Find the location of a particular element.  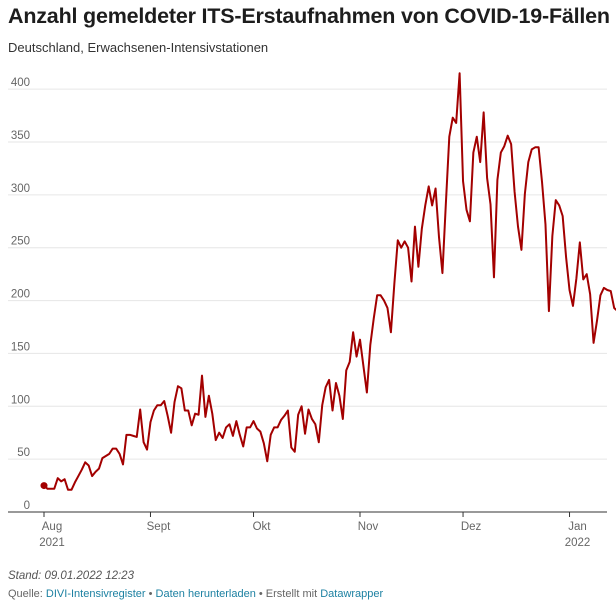

chart-notes: Stand: 09.01.2022 12:23 is located at coordinates (71, 576).